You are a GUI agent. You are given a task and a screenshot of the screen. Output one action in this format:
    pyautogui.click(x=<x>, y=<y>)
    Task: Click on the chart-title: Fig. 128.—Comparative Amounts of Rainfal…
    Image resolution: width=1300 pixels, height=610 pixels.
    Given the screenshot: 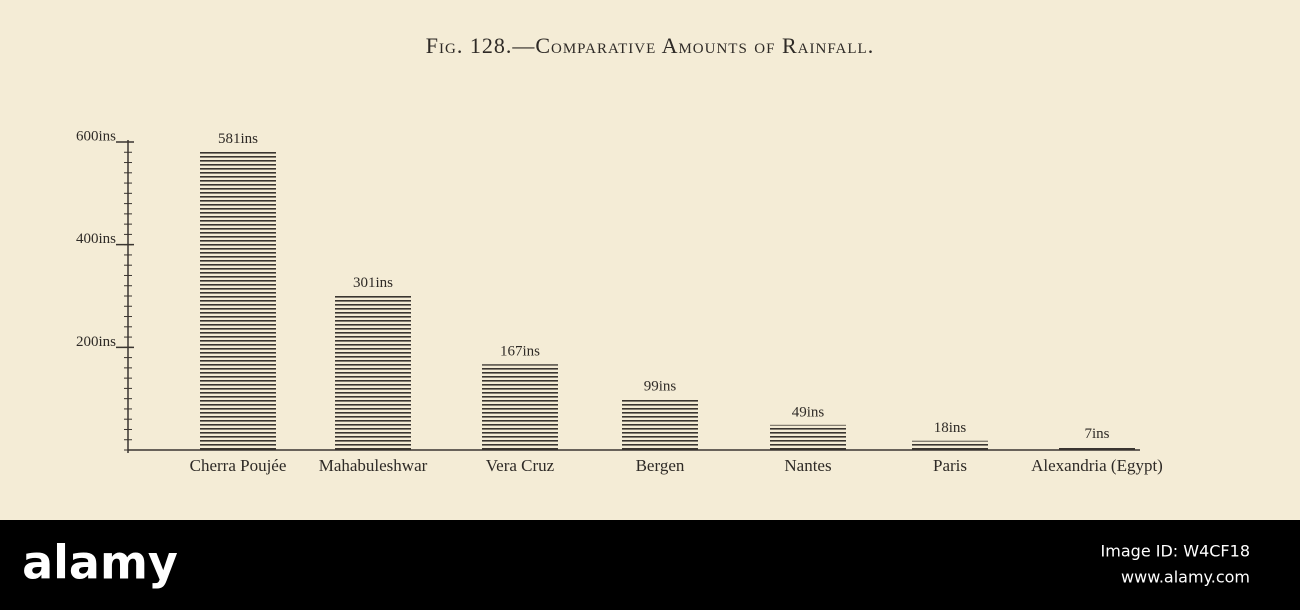 What is the action you would take?
    pyautogui.click(x=650, y=45)
    